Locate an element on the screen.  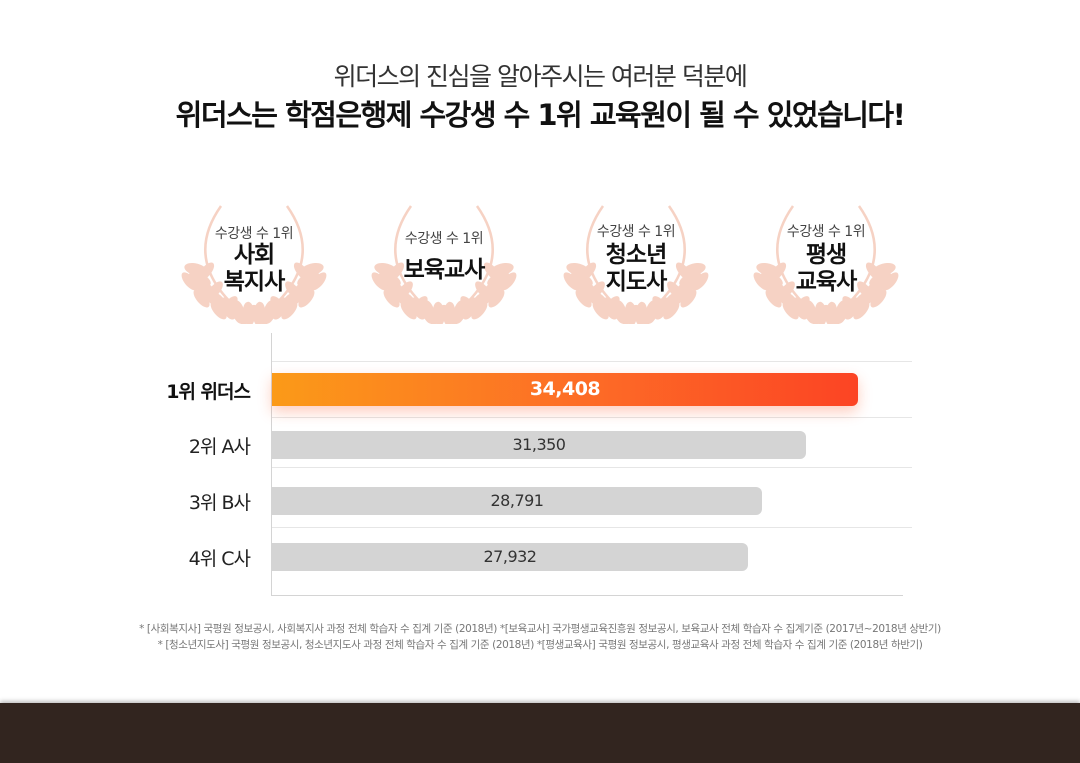
badge-field-line2: 교육사 is located at coordinates (826, 282).